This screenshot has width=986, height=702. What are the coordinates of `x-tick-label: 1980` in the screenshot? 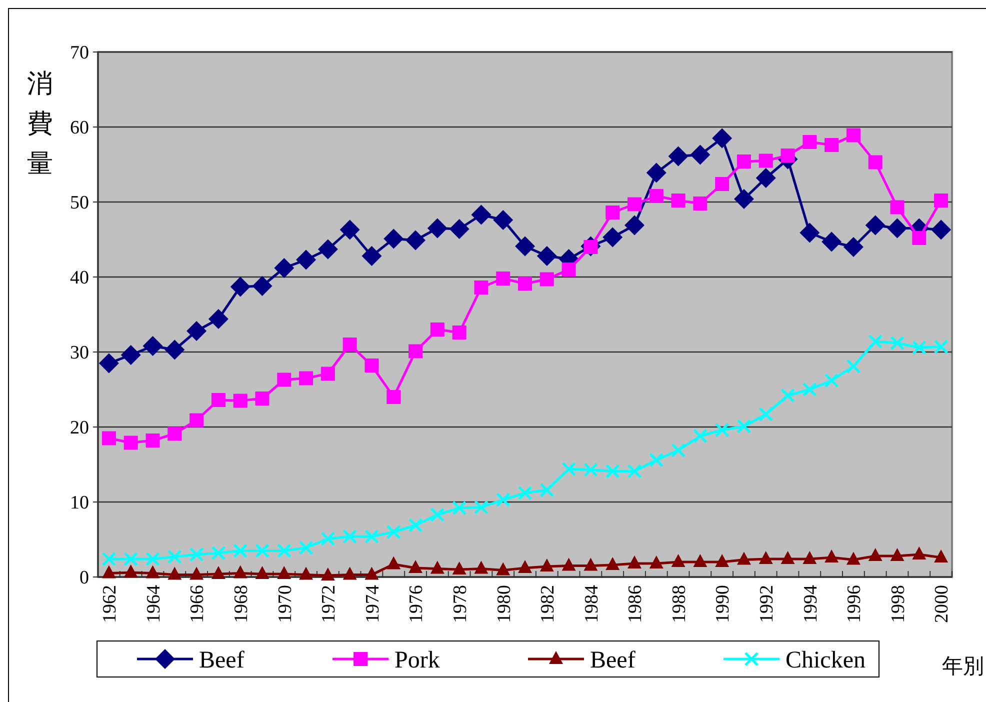 It's located at (504, 604).